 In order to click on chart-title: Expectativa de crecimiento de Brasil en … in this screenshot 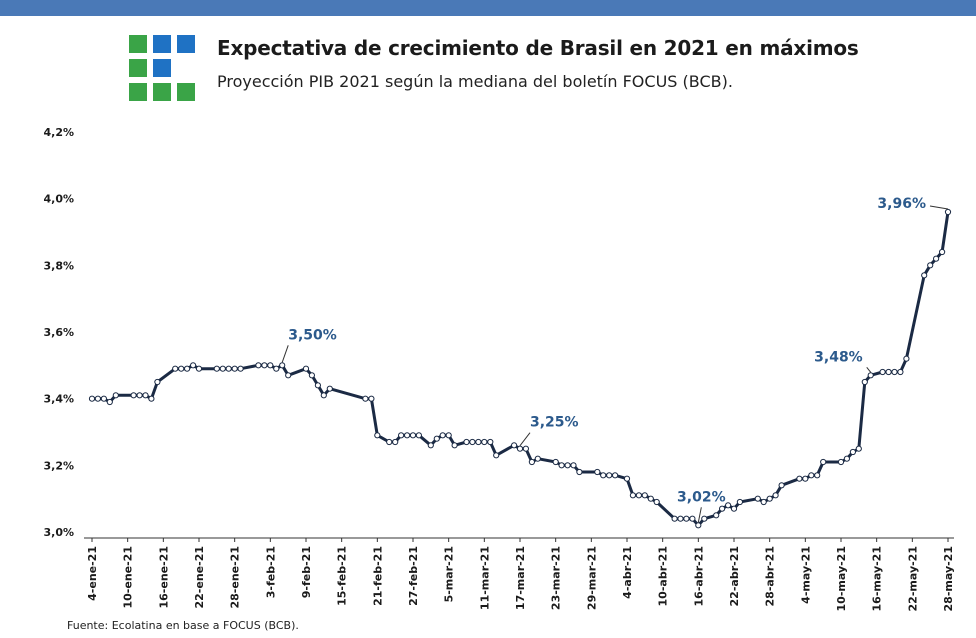, I will do `click(538, 48)`.